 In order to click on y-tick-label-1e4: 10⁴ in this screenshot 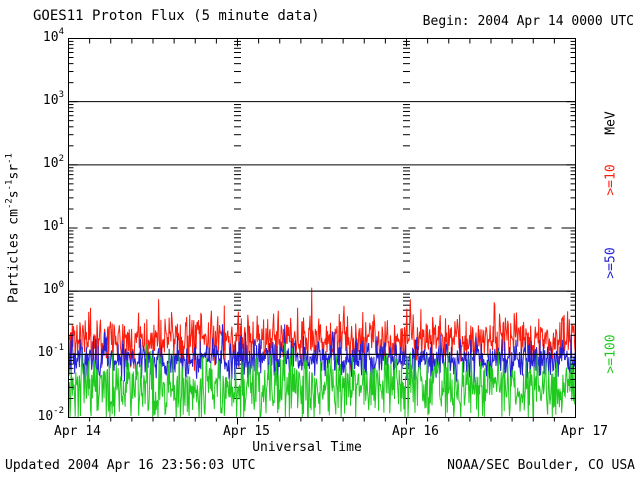, I will do `click(53, 36)`.